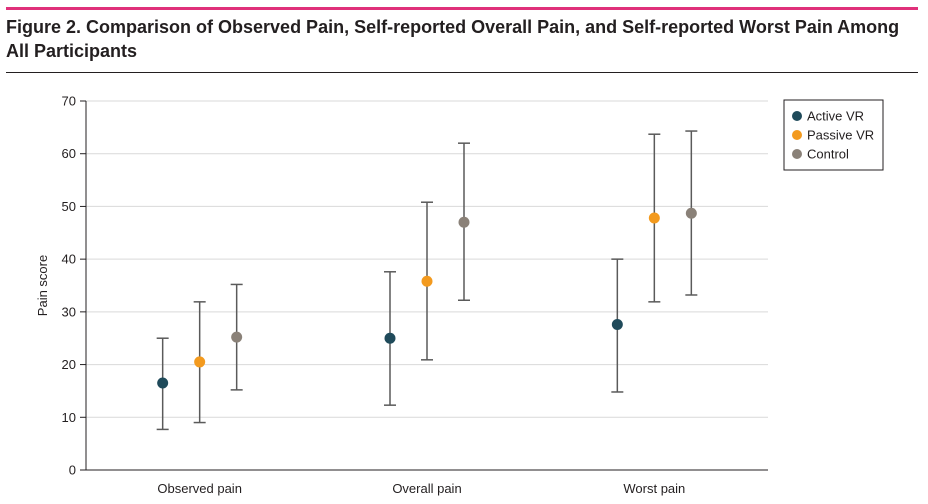 This screenshot has height=504, width=928. What do you see at coordinates (69, 153) in the screenshot?
I see `y-tick-label-60: 60` at bounding box center [69, 153].